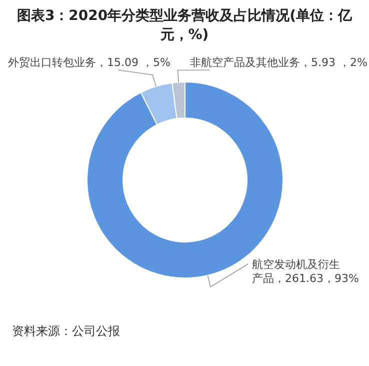 This screenshot has width=369, height=366. Describe the element at coordinates (185, 25) in the screenshot. I see `chart-title: 图表3：2020年分类型业务营收及占比情况(单位：亿元，%)` at that location.